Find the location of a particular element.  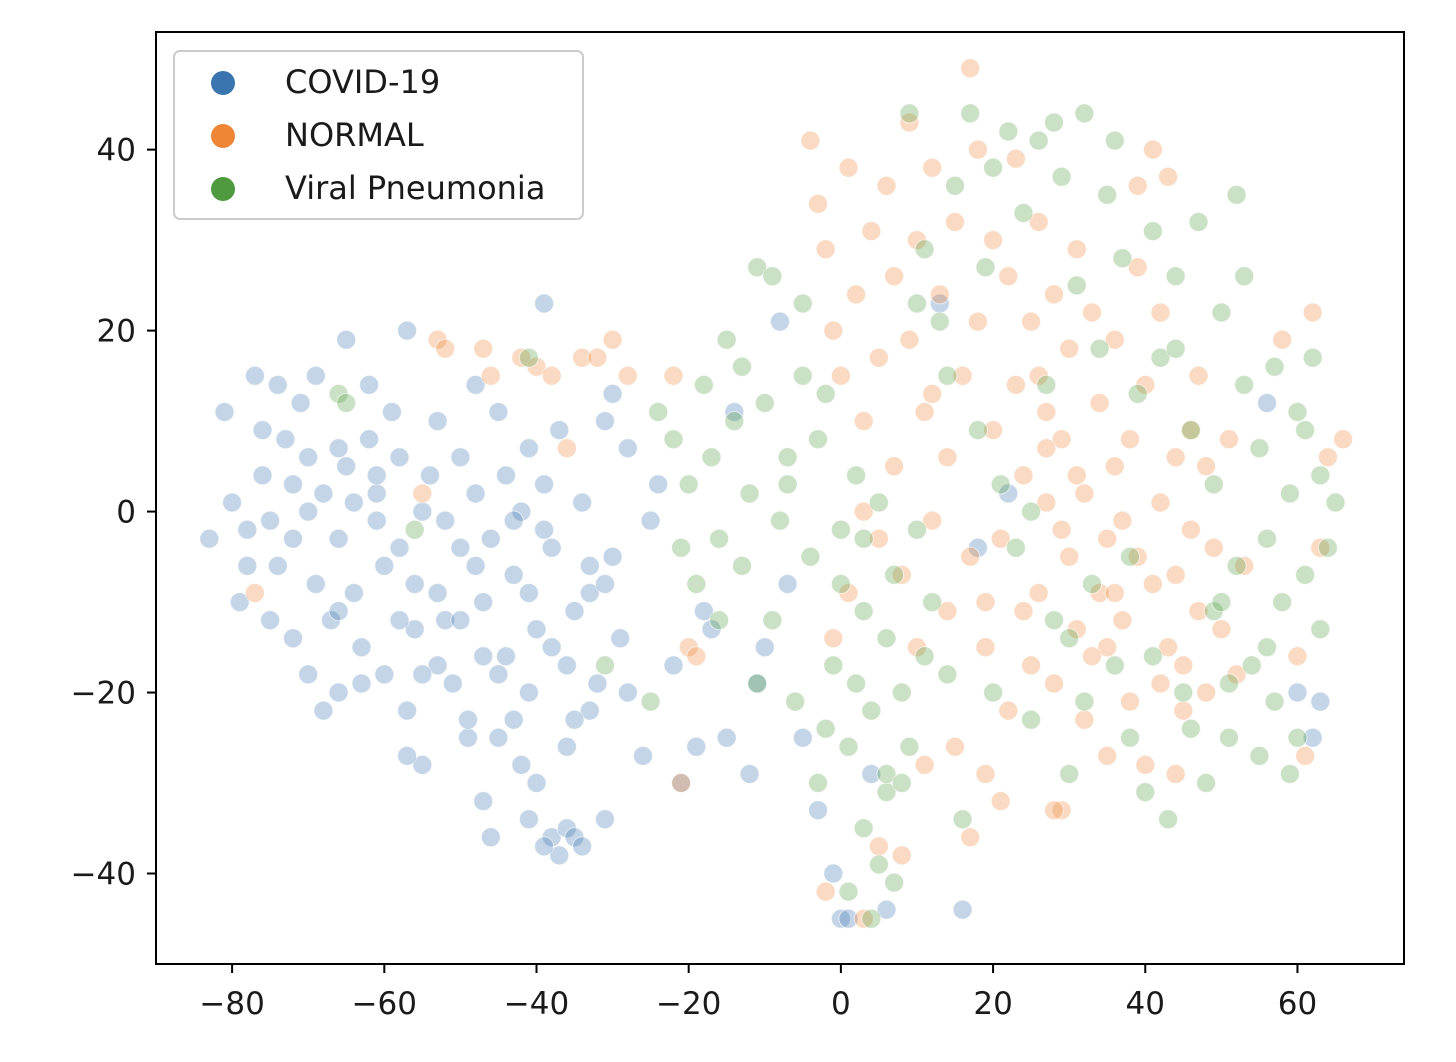

y-tick-label: −20 is located at coordinates (103, 694).